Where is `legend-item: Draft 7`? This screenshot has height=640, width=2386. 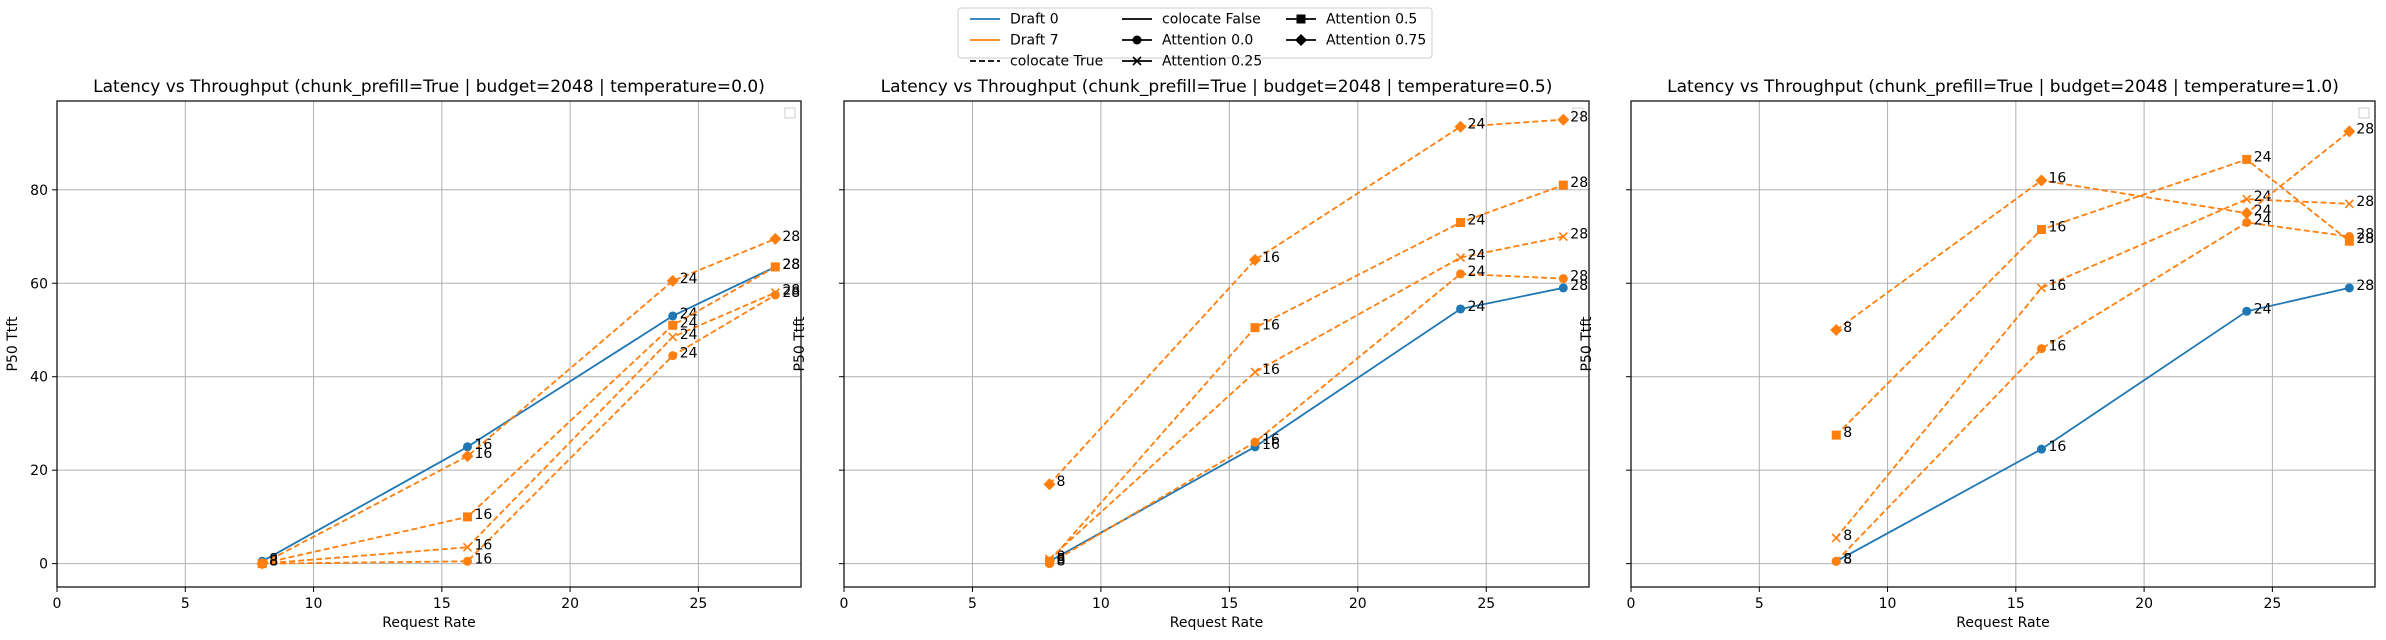 legend-item: Draft 7 is located at coordinates (1014, 41).